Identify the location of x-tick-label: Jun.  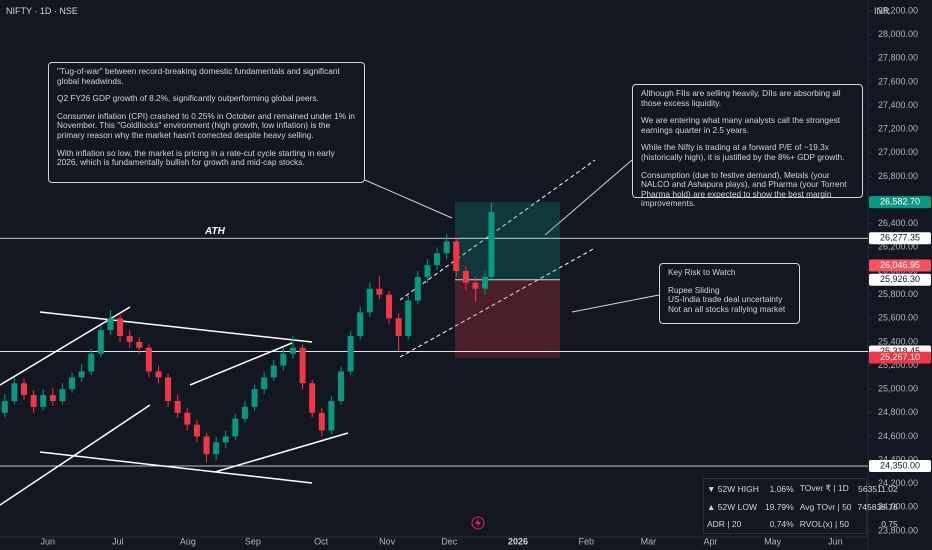
(835, 541).